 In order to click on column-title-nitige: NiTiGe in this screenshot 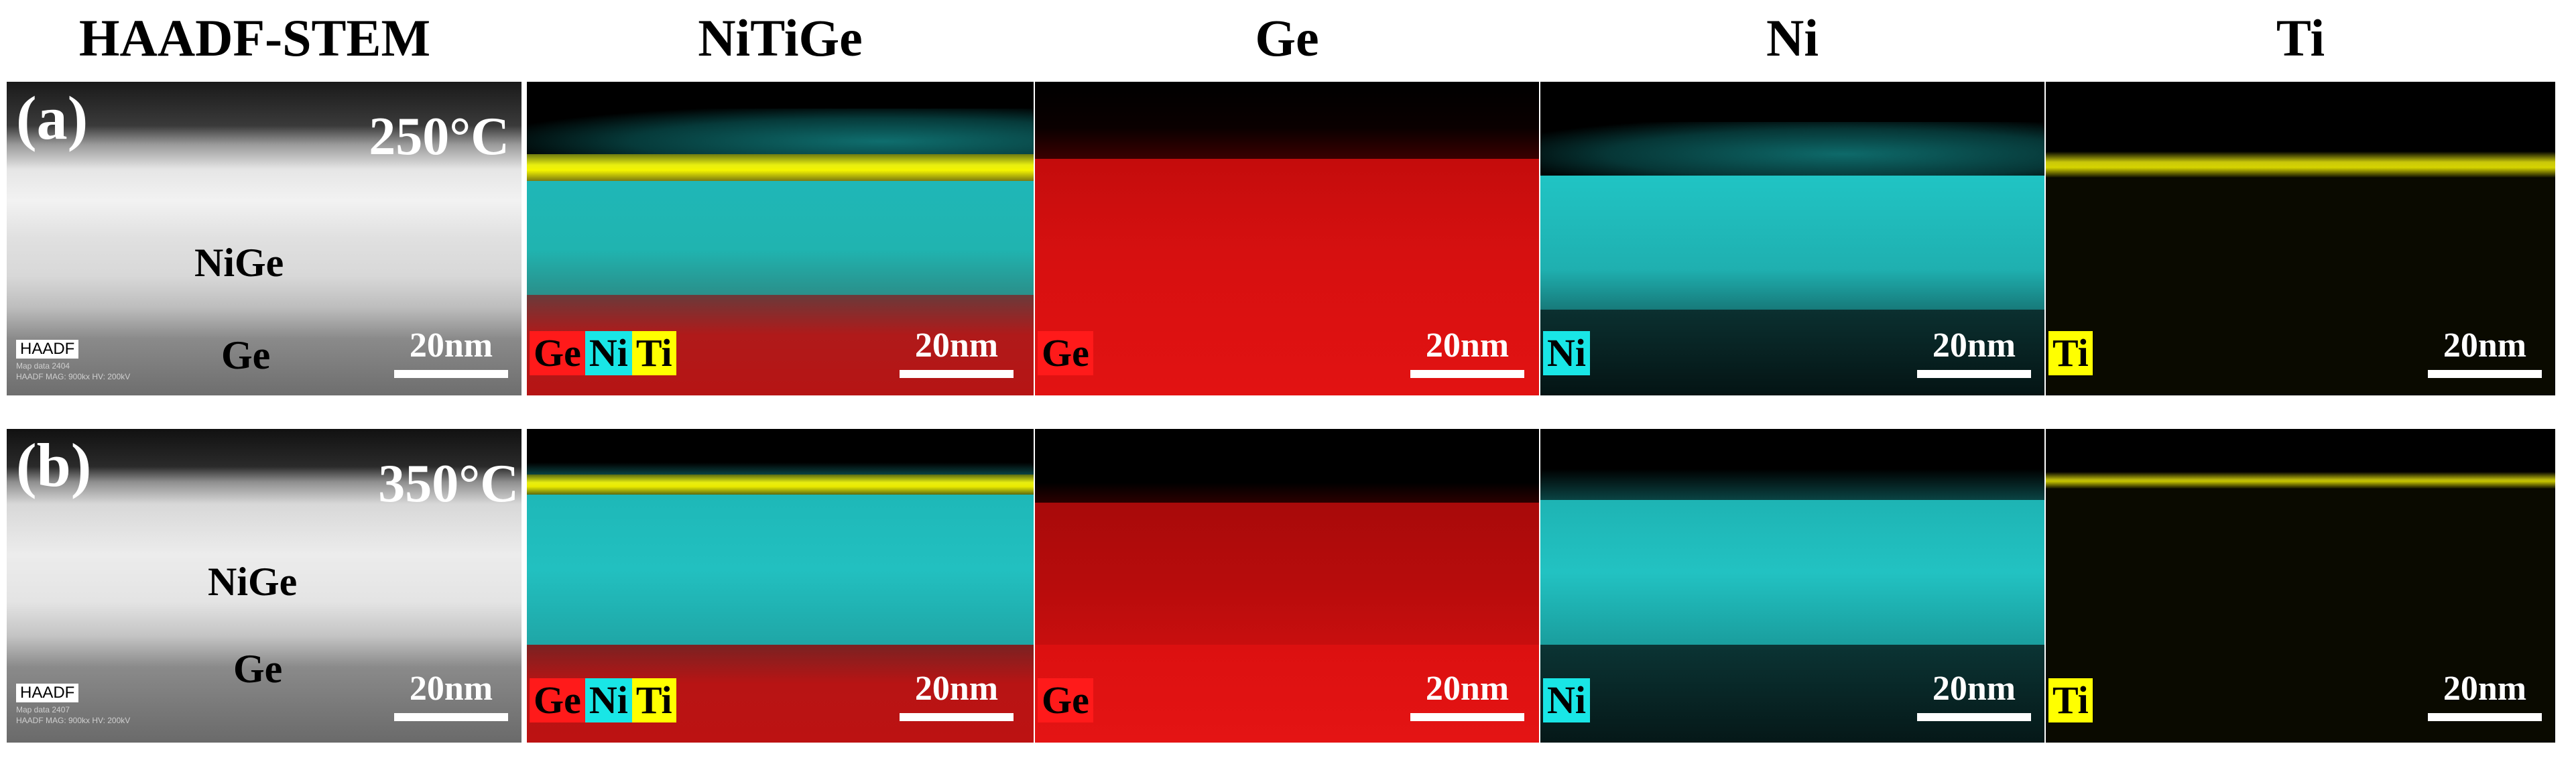, I will do `click(780, 38)`.